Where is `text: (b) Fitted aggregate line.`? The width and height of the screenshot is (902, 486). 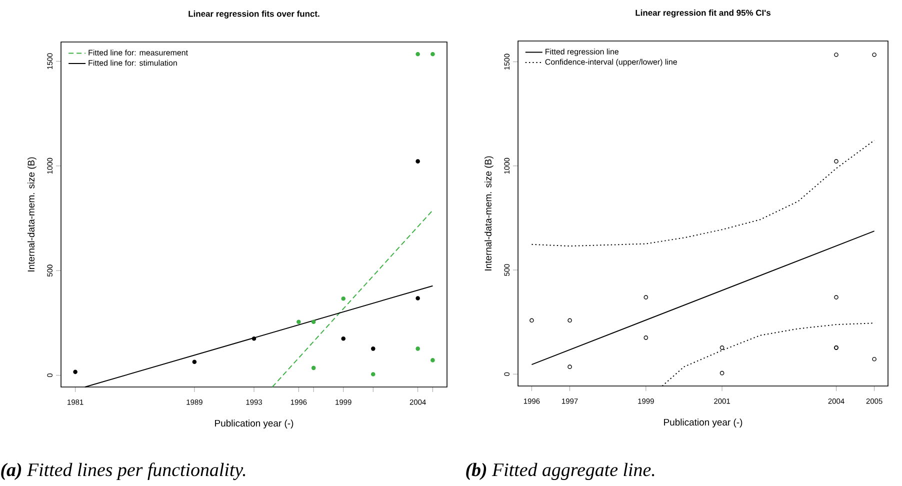 text: (b) Fitted aggregate line. is located at coordinates (560, 471).